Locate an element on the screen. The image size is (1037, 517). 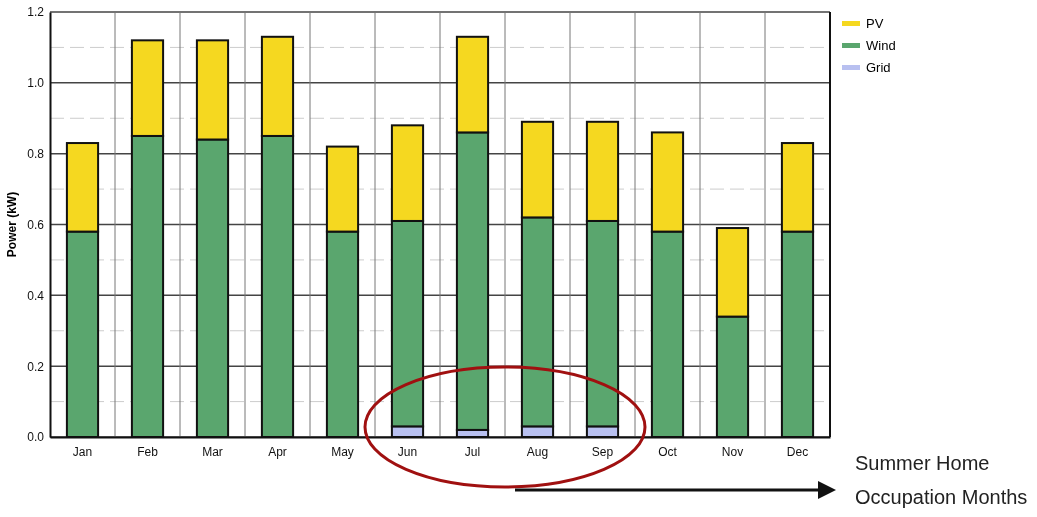
x-tick-label: Feb is located at coordinates (148, 451).